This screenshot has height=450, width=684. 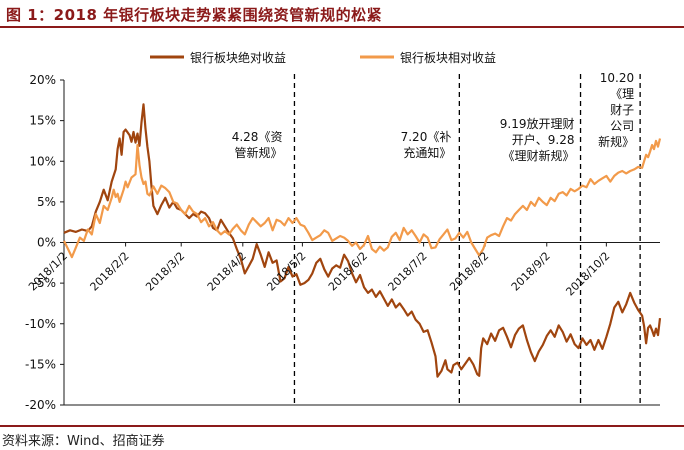 What do you see at coordinates (46, 202) in the screenshot?
I see `y-tick-label: 5%` at bounding box center [46, 202].